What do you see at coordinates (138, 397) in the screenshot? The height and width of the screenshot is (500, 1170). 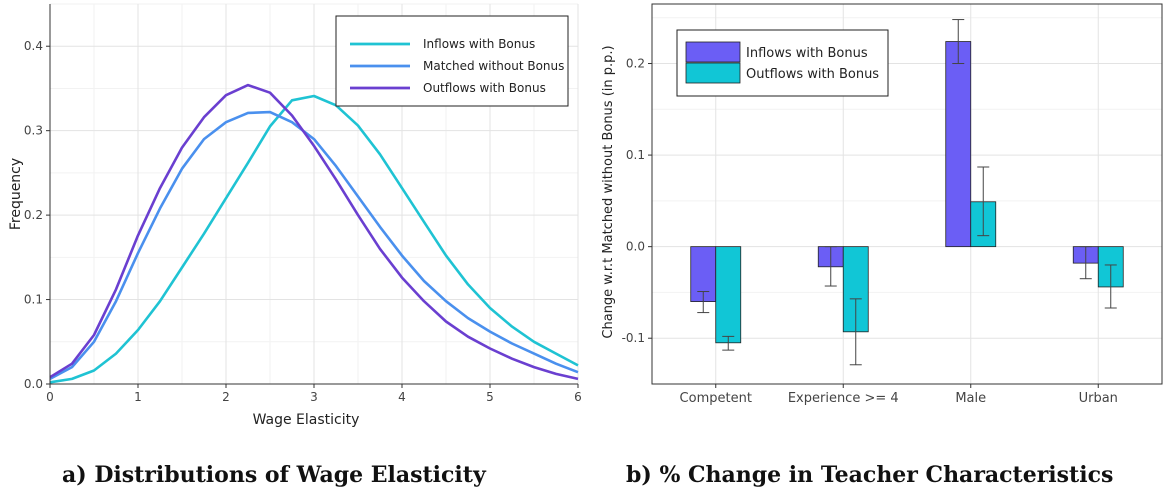 I see `x-tick-label: 1` at bounding box center [138, 397].